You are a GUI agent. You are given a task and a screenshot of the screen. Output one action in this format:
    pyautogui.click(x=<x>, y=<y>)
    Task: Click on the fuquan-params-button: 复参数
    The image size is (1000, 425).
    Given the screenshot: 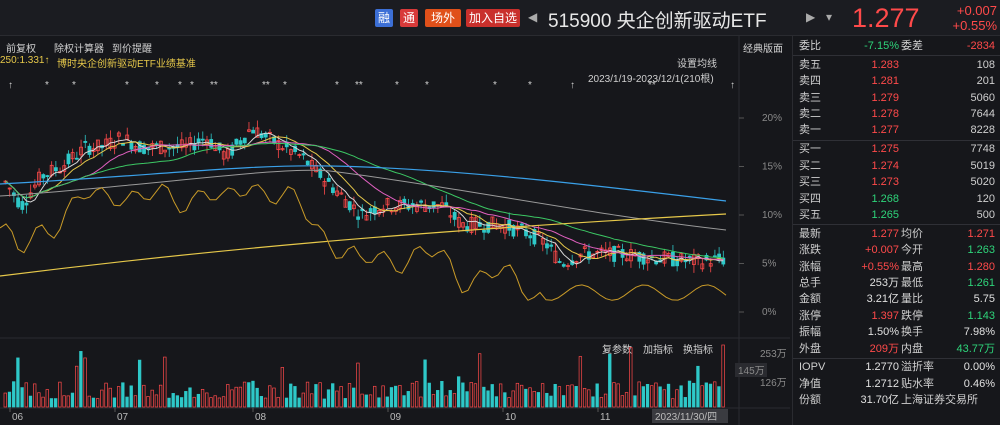 What is the action you would take?
    pyautogui.click(x=617, y=350)
    